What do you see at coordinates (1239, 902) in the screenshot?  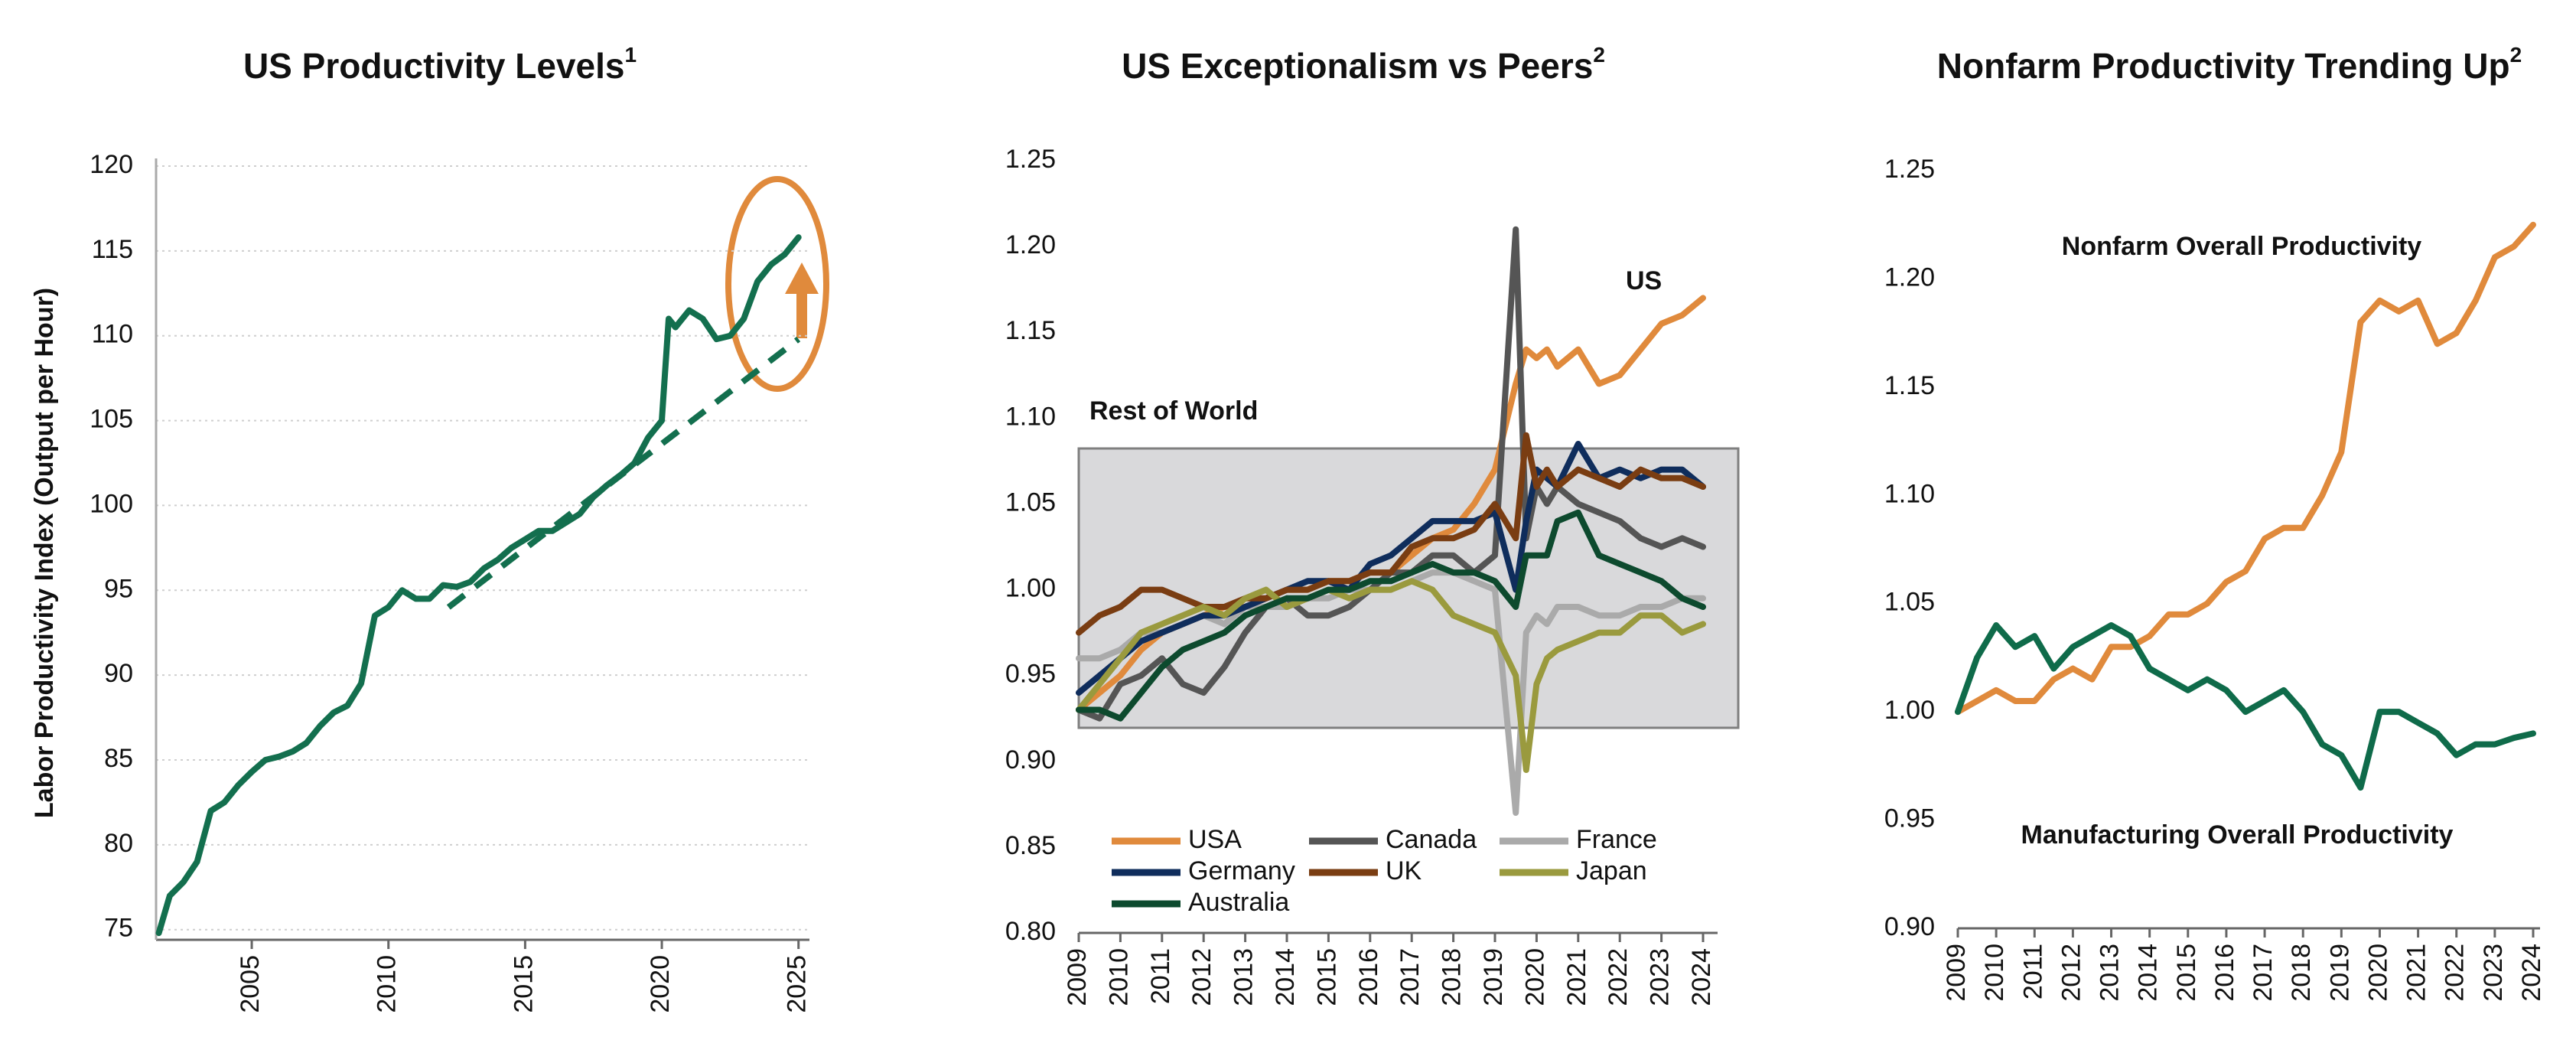 I see `legend-label: Australia` at bounding box center [1239, 902].